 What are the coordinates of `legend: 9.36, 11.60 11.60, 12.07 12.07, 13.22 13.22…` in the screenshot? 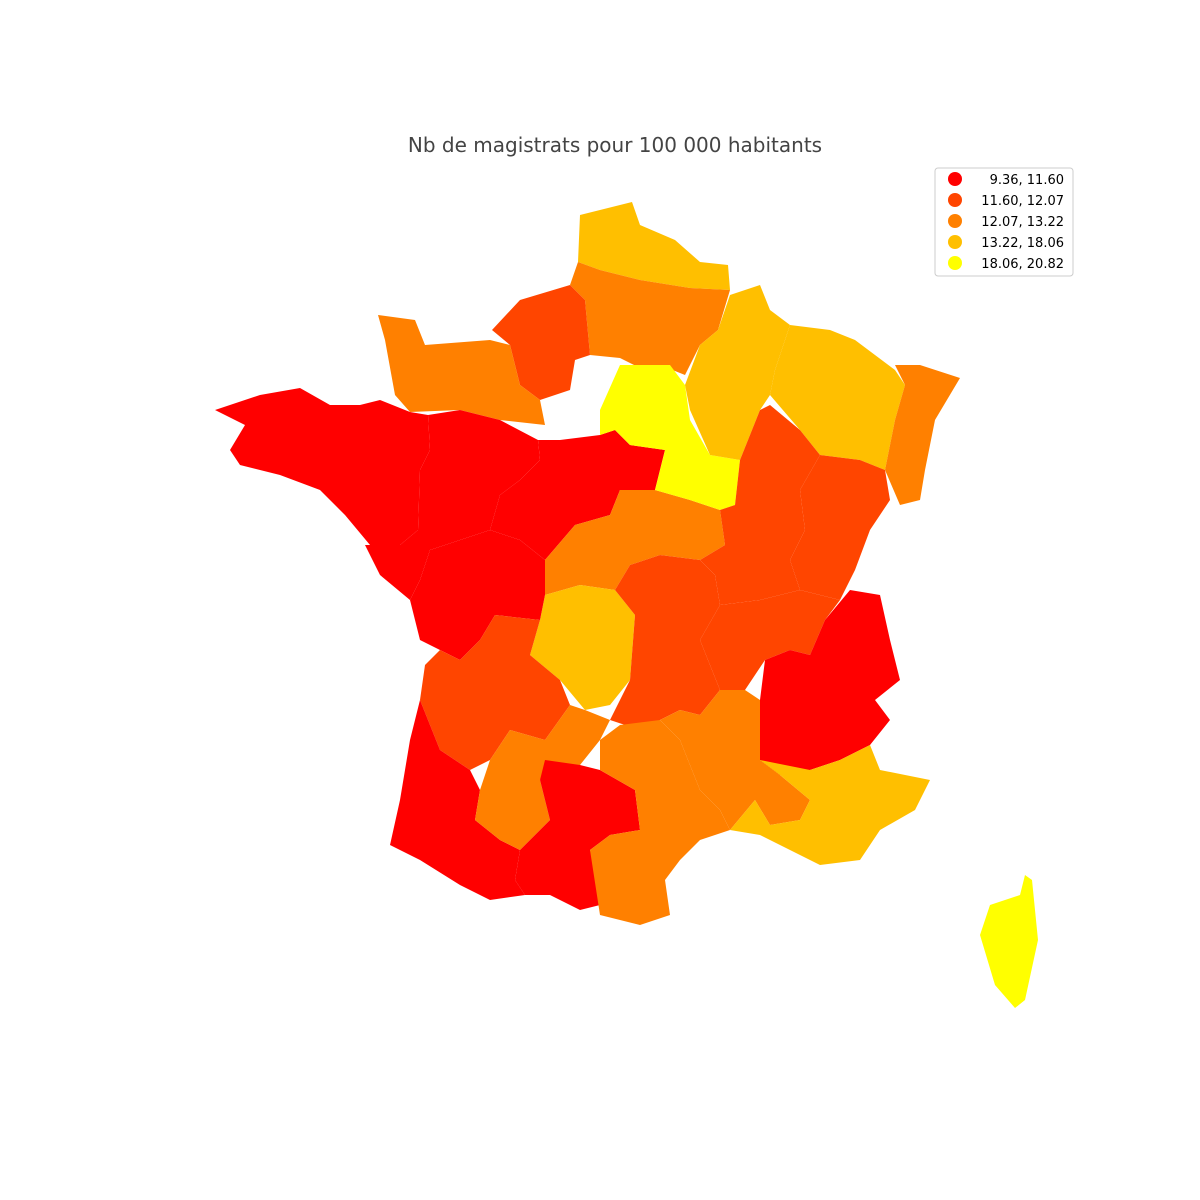 It's located at (1006, 222).